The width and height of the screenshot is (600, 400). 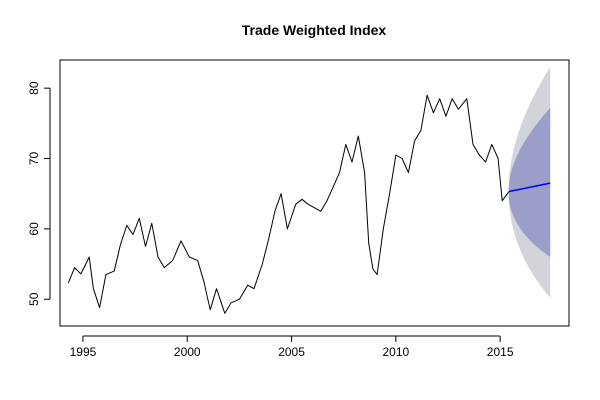 What do you see at coordinates (34, 229) in the screenshot?
I see `y-tick-label: 60` at bounding box center [34, 229].